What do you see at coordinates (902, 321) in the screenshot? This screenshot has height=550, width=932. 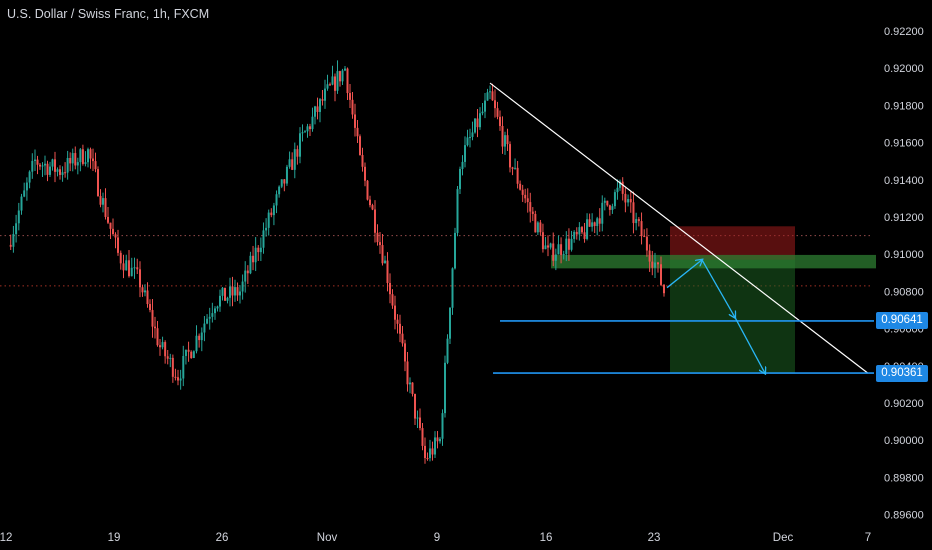 I see `price-tag-upper: 0.90641` at bounding box center [902, 321].